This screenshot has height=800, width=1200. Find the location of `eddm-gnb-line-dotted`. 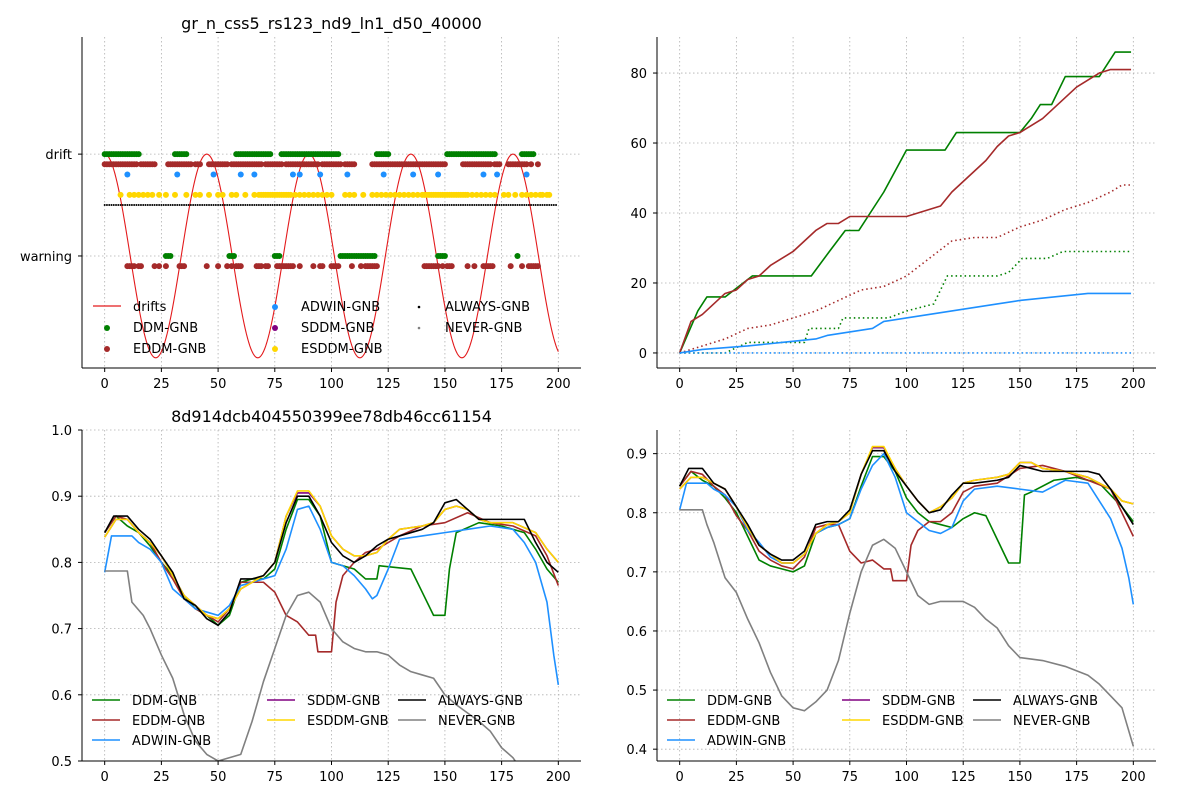

eddm-gnb-line-dotted is located at coordinates (905, 269).